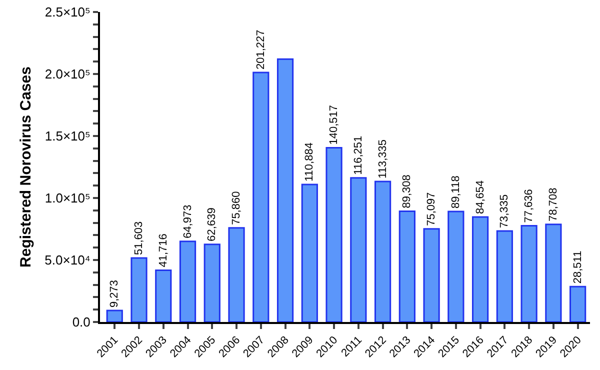 The width and height of the screenshot is (600, 370). What do you see at coordinates (236, 208) in the screenshot?
I see `data-label: 75,860` at bounding box center [236, 208].